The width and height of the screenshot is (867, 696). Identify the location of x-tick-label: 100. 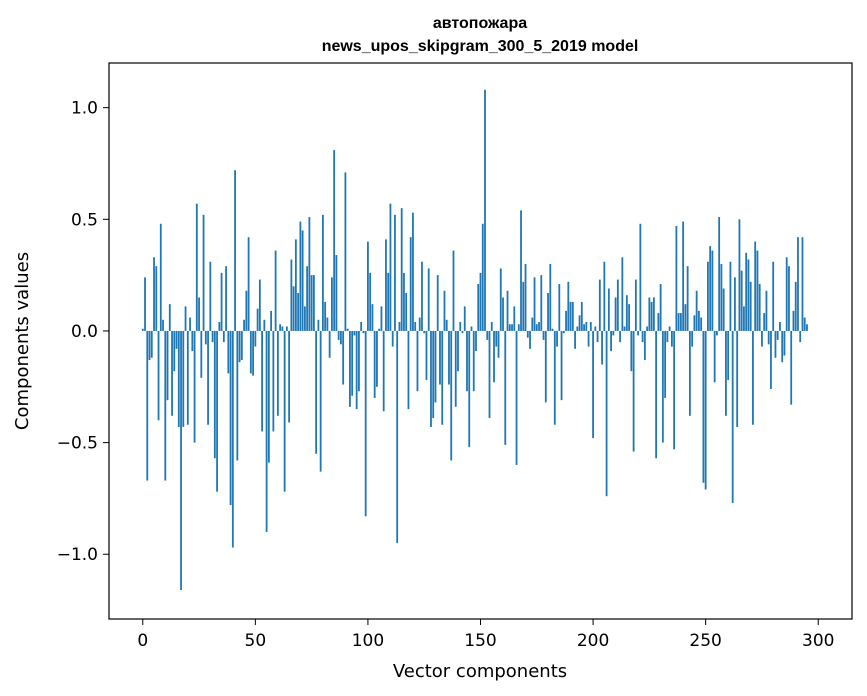
(368, 641).